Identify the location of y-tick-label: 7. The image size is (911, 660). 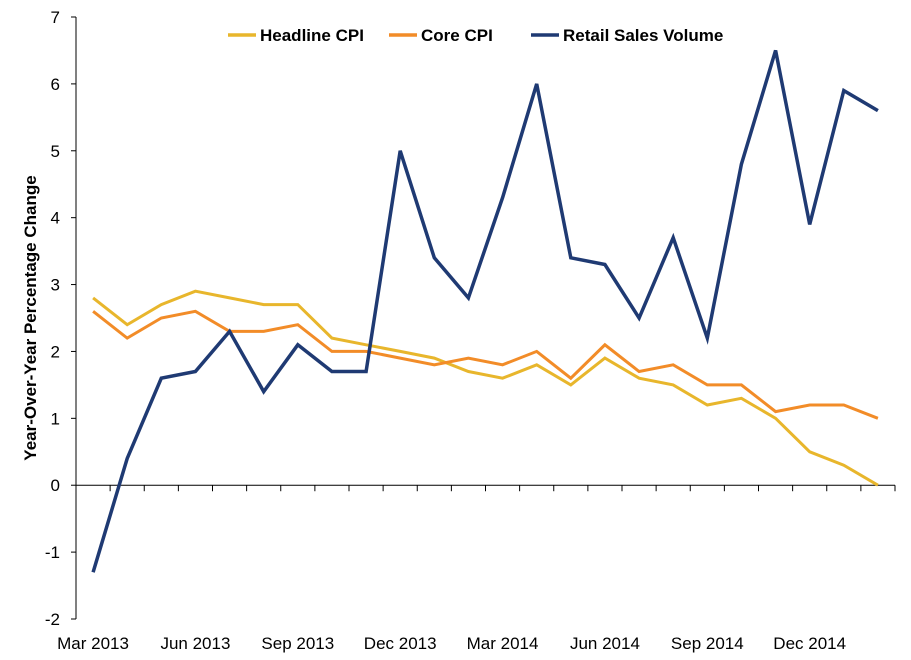
(55, 17).